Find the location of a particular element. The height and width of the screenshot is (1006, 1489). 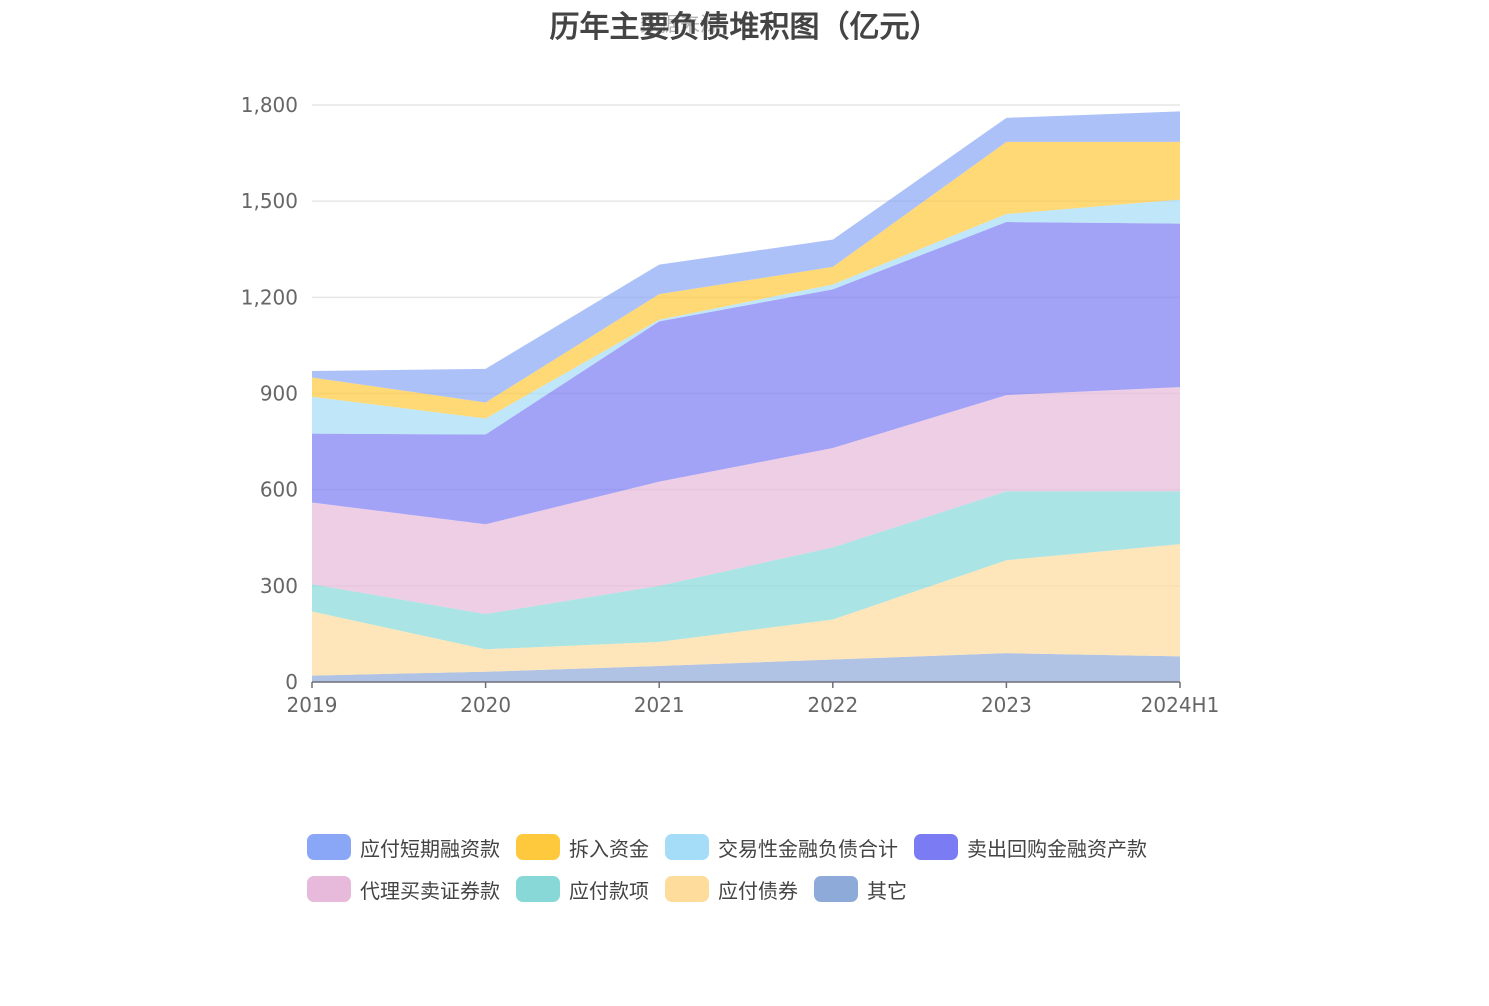

area-其它 is located at coordinates (746, 667).